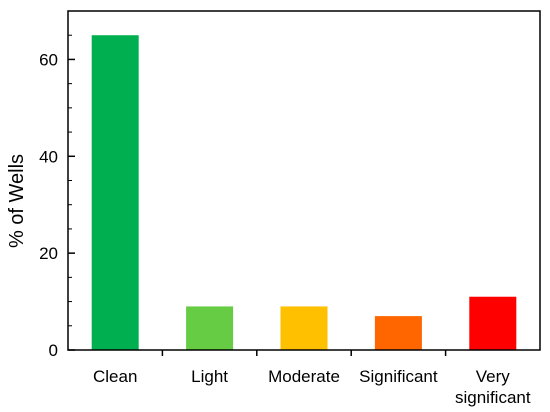  Describe the element at coordinates (493, 376) in the screenshot. I see `x-category-label: Very` at that location.